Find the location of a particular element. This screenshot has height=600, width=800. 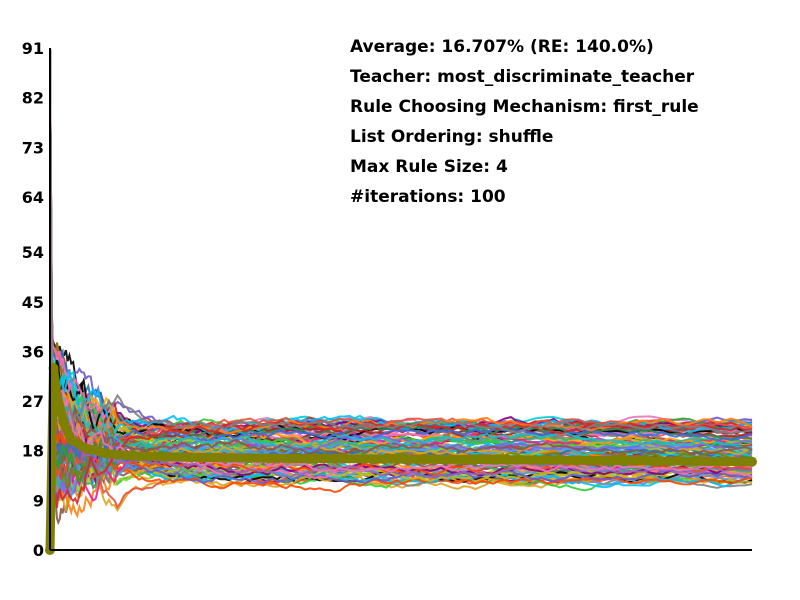

y-tick-label: 0 is located at coordinates (38, 550).